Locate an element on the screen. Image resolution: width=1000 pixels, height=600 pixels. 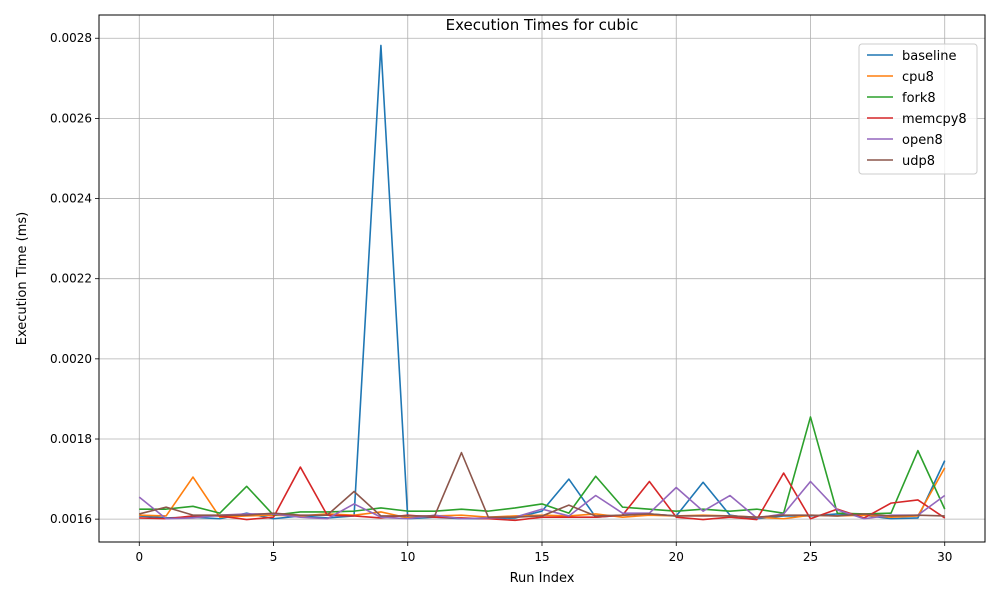
series-line-fork8 is located at coordinates (542, 466).